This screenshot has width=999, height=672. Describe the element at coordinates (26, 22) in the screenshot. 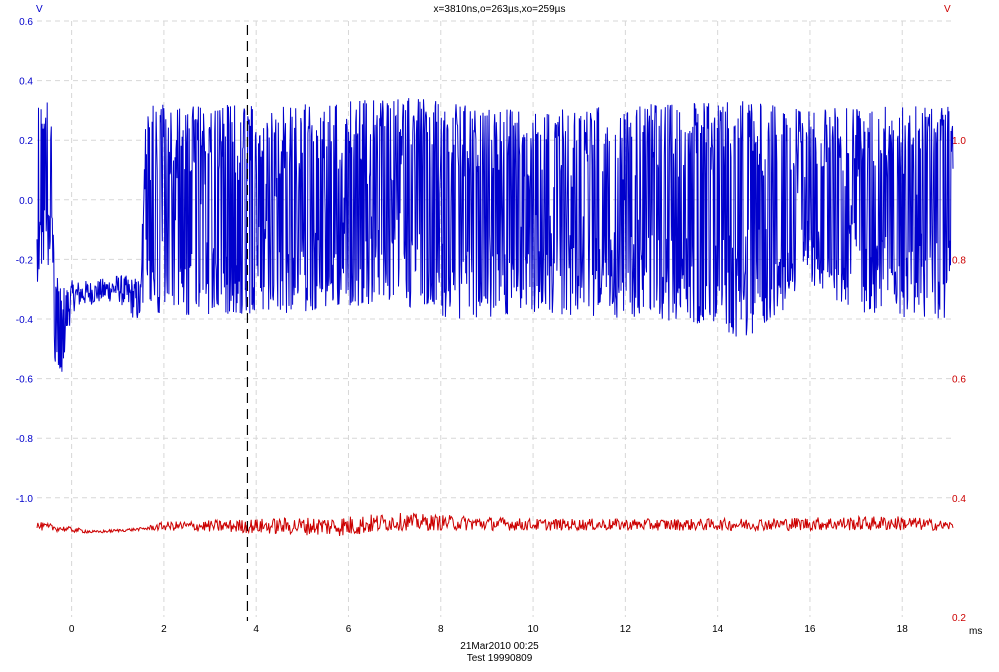

I see `left-tick-label: 0.6` at that location.